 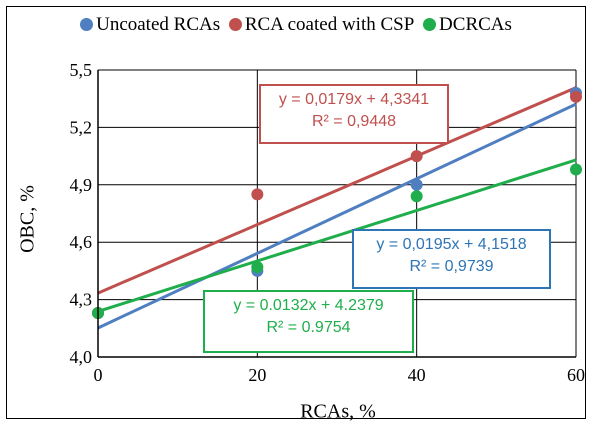 What do you see at coordinates (235, 24) in the screenshot?
I see `legend-marker-csp` at bounding box center [235, 24].